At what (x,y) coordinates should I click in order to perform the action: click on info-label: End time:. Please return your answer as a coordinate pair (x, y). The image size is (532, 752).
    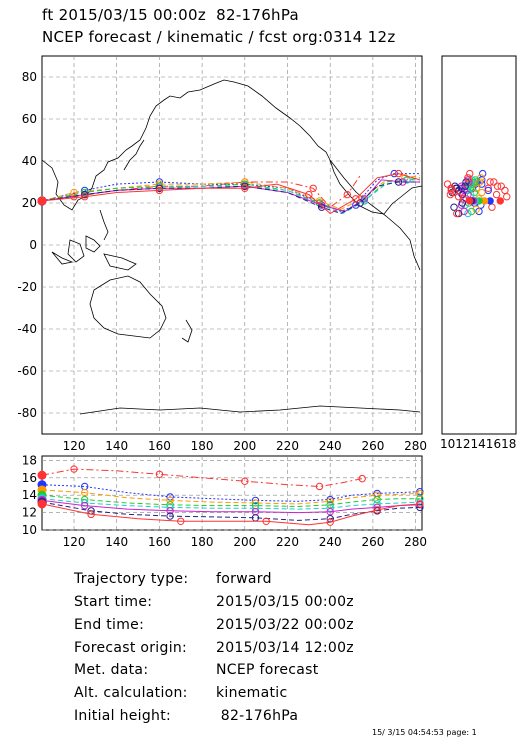
    Looking at the image, I should click on (109, 625).